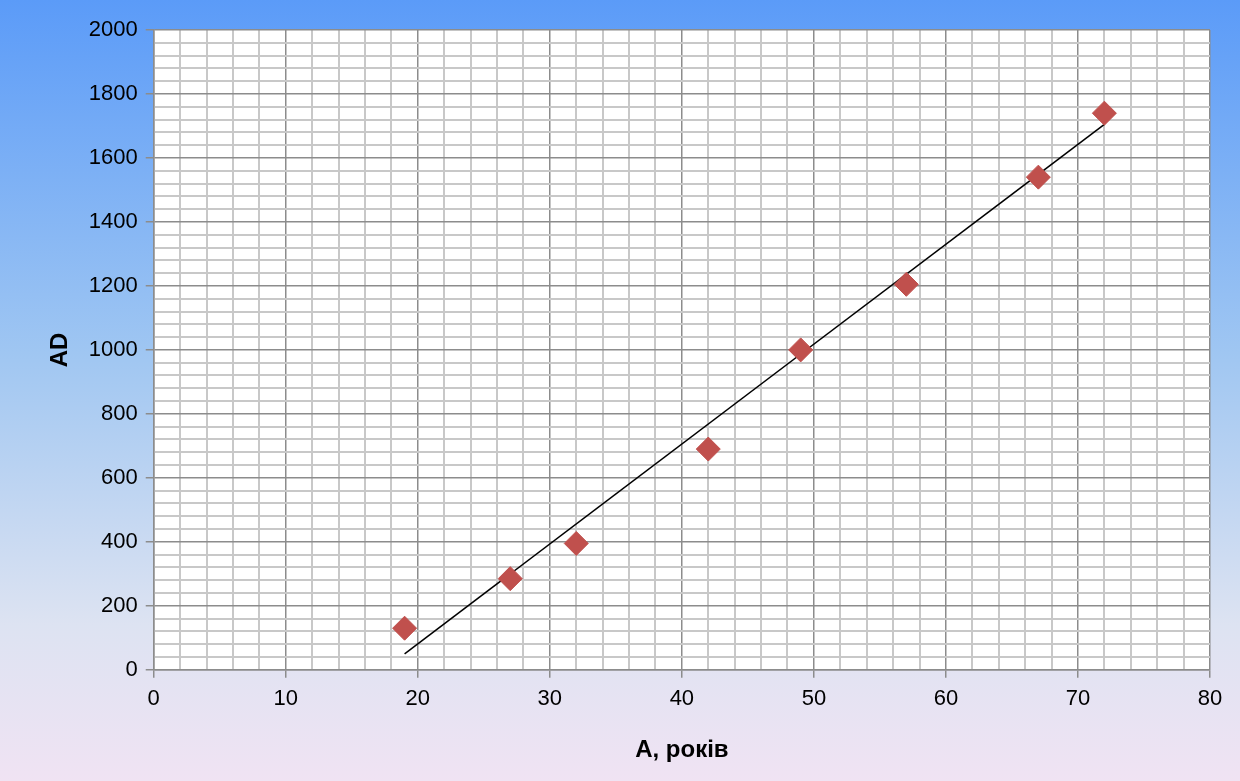 The image size is (1240, 781). I want to click on x-tick-label: 80, so click(1210, 698).